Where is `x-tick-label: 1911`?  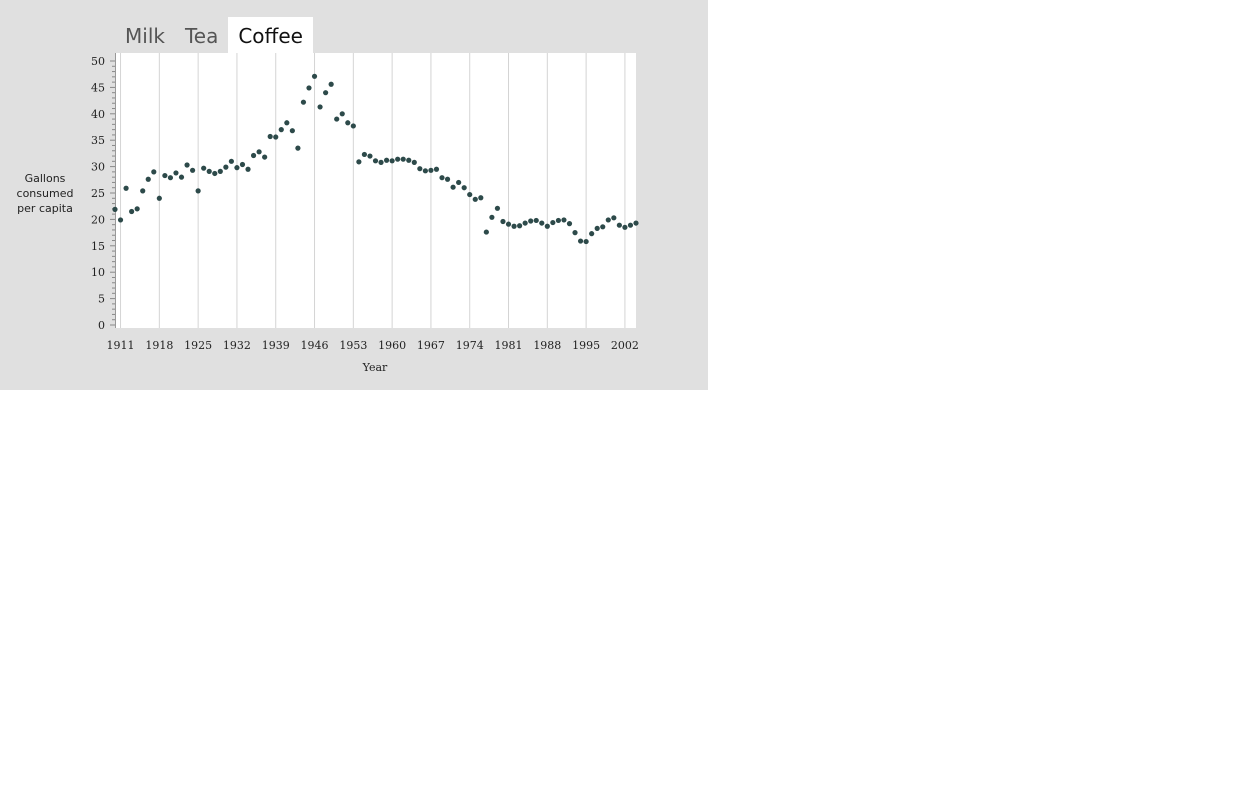
x-tick-label: 1911 is located at coordinates (121, 345).